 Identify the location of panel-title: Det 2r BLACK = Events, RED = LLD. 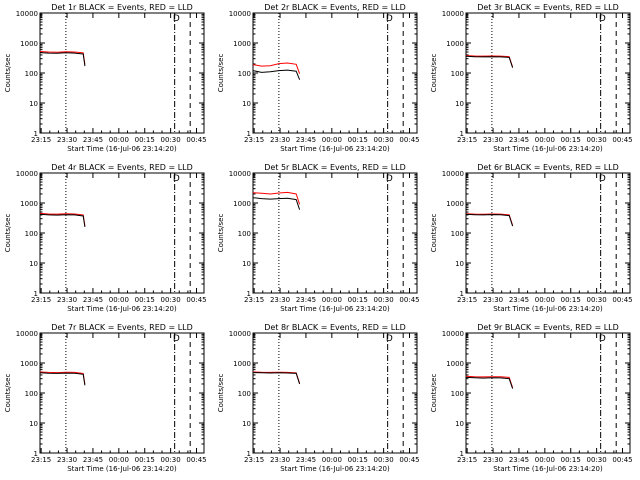
(335, 7).